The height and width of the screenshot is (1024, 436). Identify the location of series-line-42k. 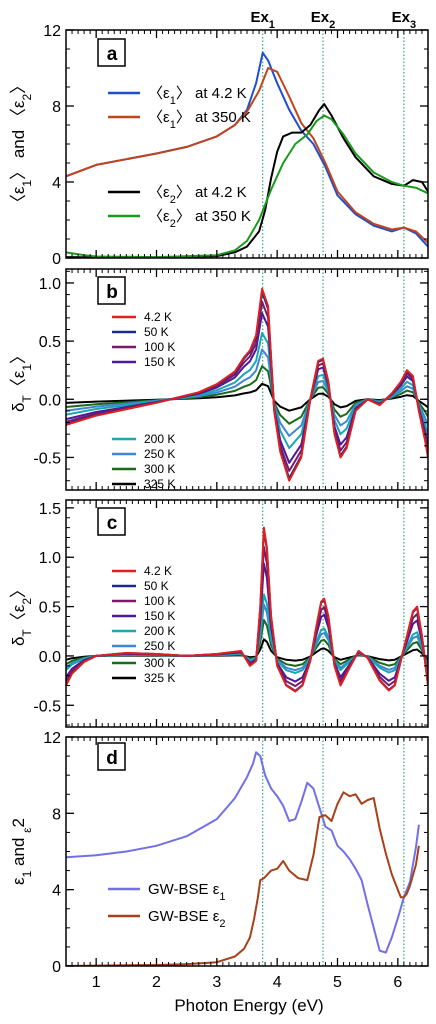
(247, 609).